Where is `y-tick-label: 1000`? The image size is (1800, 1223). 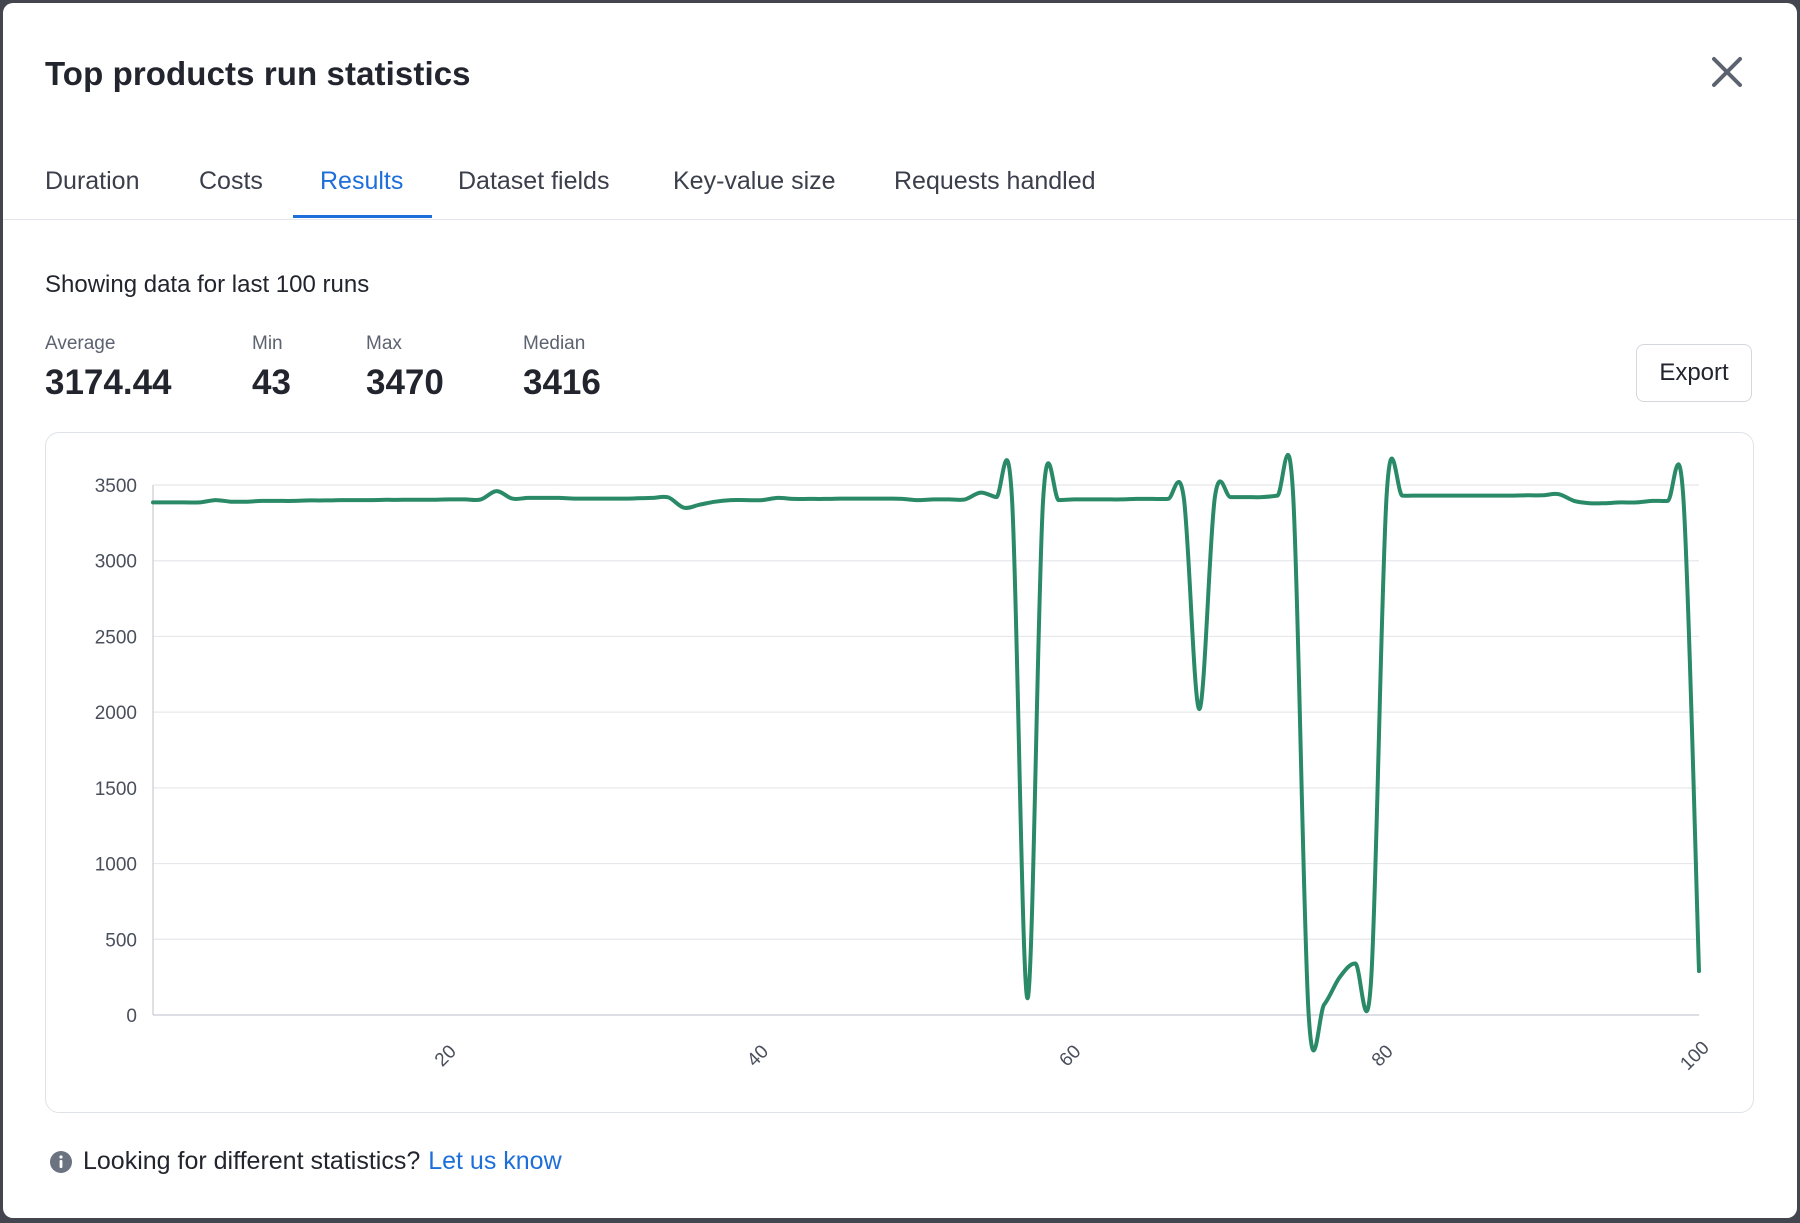
y-tick-label: 1000 is located at coordinates (116, 865).